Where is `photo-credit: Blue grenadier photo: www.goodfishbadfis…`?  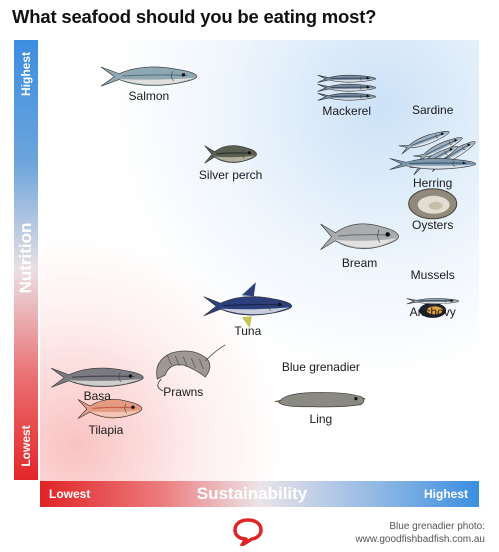
photo-credit: Blue grenadier photo: www.goodfishbadfis… is located at coordinates (420, 533).